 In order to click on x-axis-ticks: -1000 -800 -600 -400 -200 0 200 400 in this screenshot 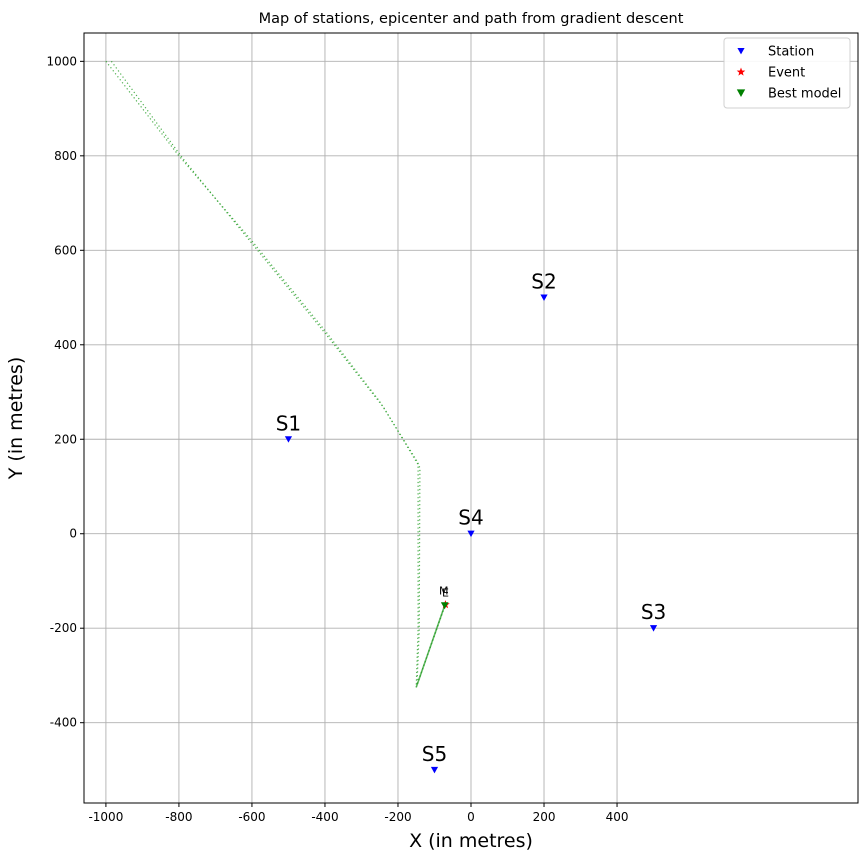, I will do `click(358, 813)`.